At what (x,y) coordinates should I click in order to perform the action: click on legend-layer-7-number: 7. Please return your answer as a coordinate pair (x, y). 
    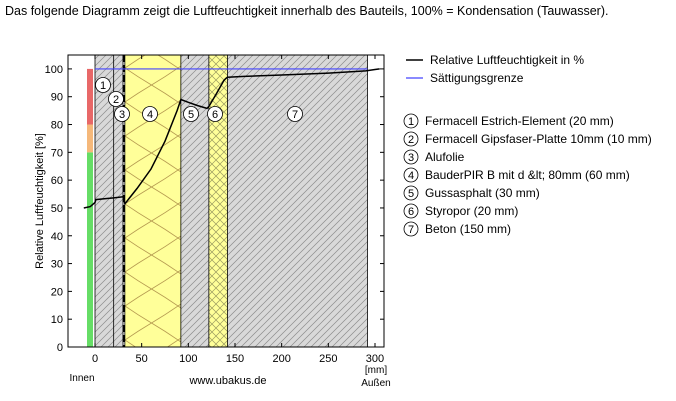
    Looking at the image, I should click on (411, 230).